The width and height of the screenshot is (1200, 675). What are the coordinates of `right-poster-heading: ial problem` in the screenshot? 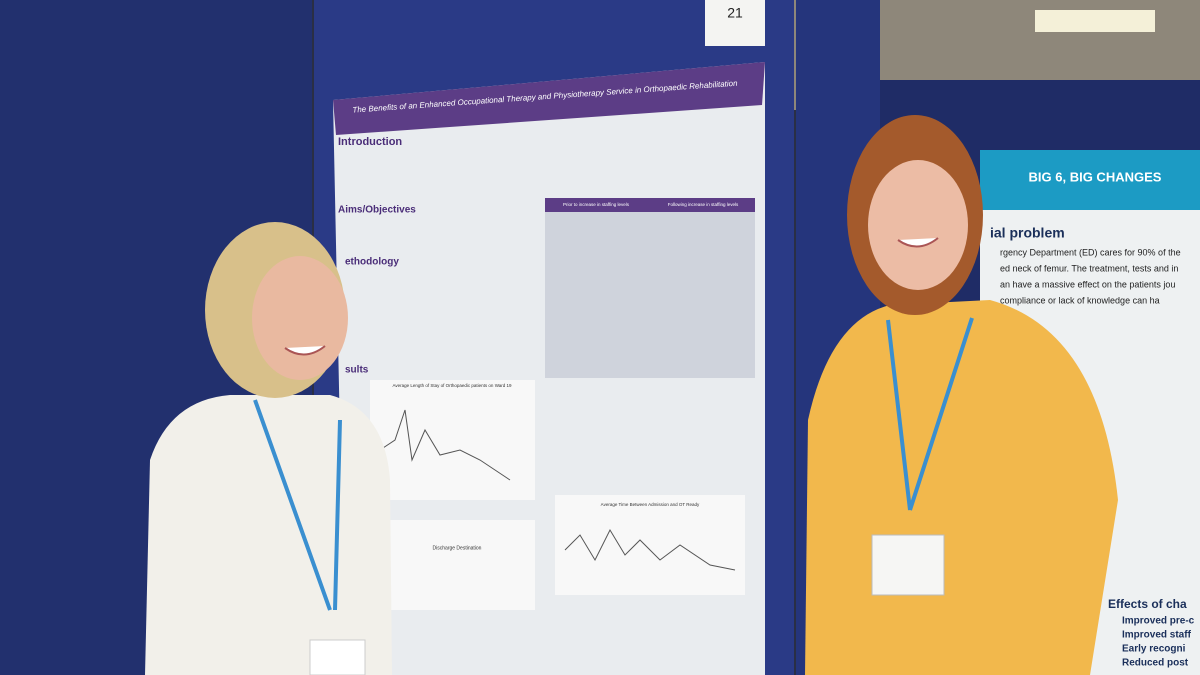 It's located at (1027, 233).